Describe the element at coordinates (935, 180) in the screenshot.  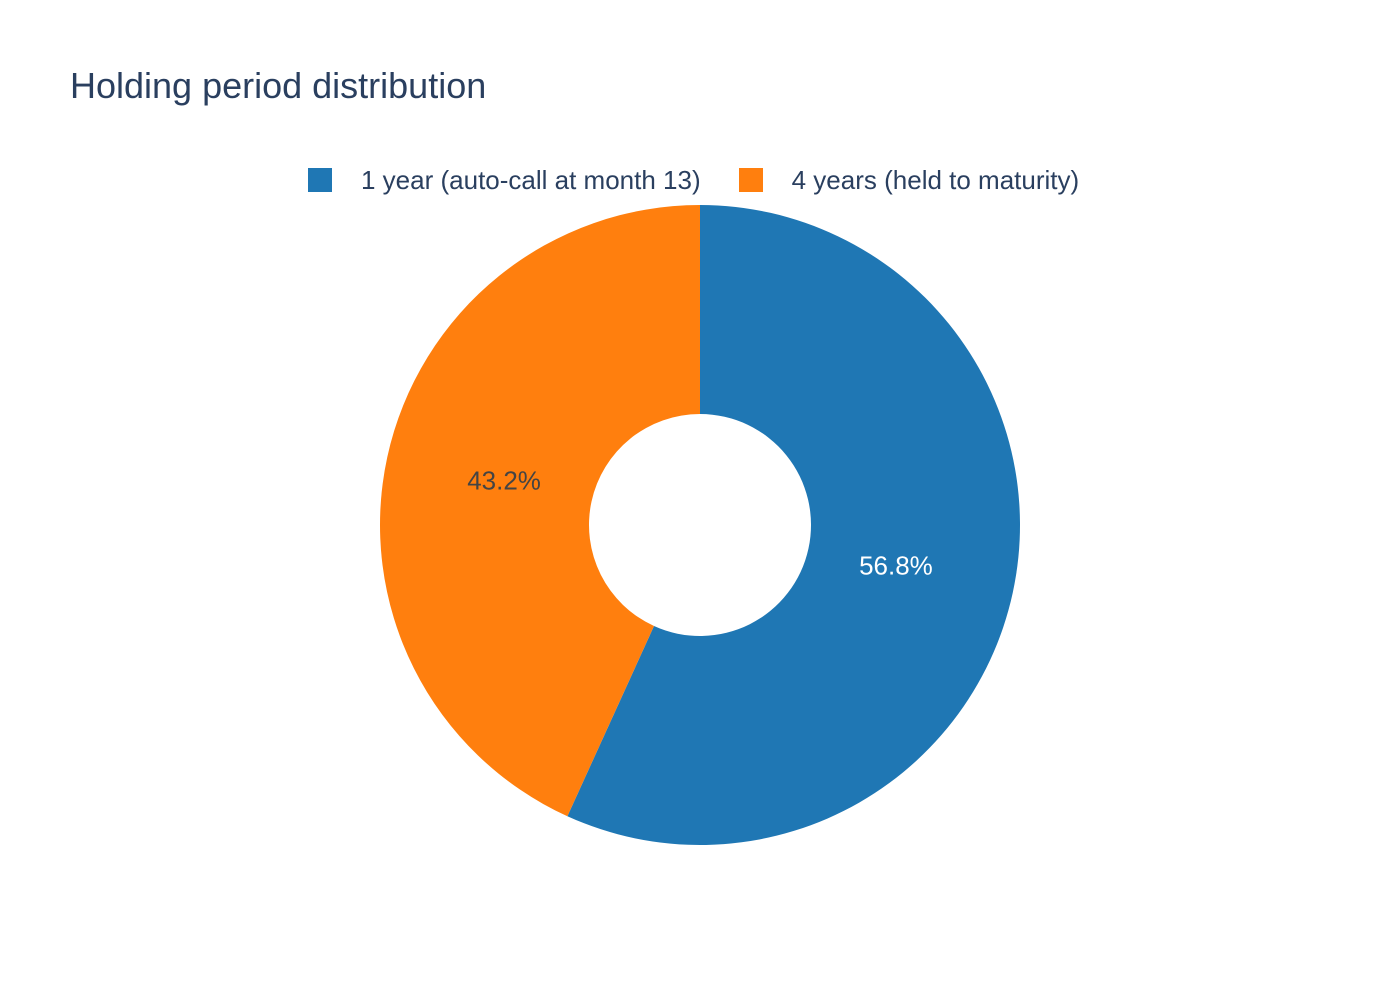
I see `legend-label-4-years: 4 years (held to maturity)` at that location.